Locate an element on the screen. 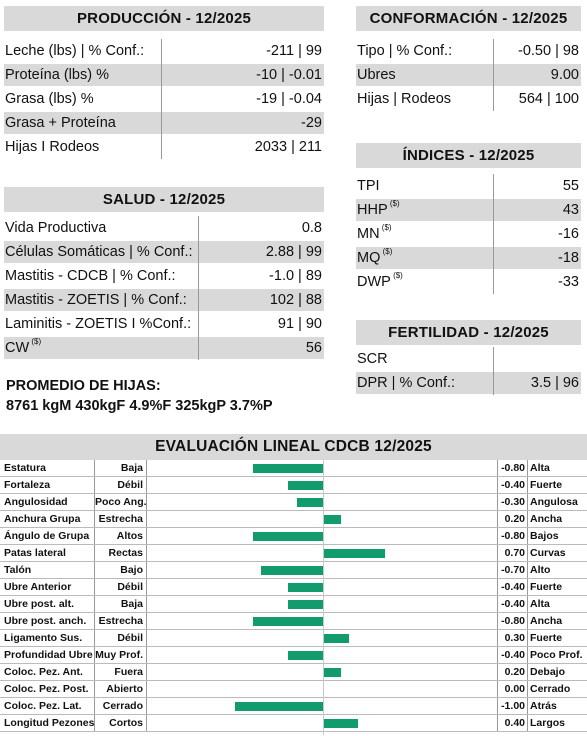 The height and width of the screenshot is (736, 587). conformacion-row-tipo-conf: Tipo | % Conf.: -0.50 | 98 is located at coordinates (468, 51).